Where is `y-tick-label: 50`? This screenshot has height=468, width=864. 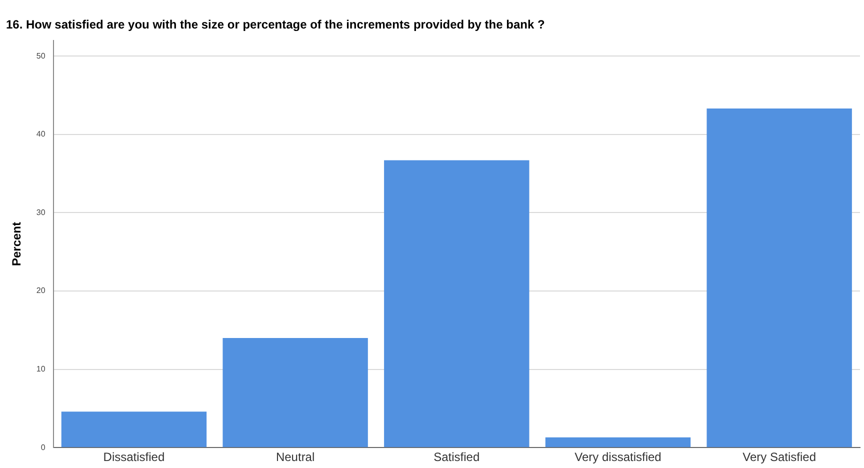 y-tick-label: 50 is located at coordinates (41, 55).